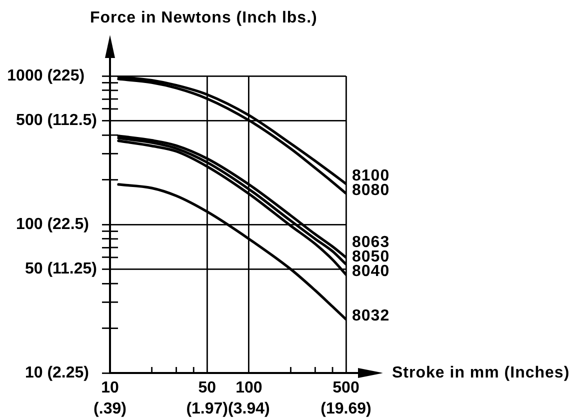  I want to click on x-tick-label: 500, so click(346, 387).